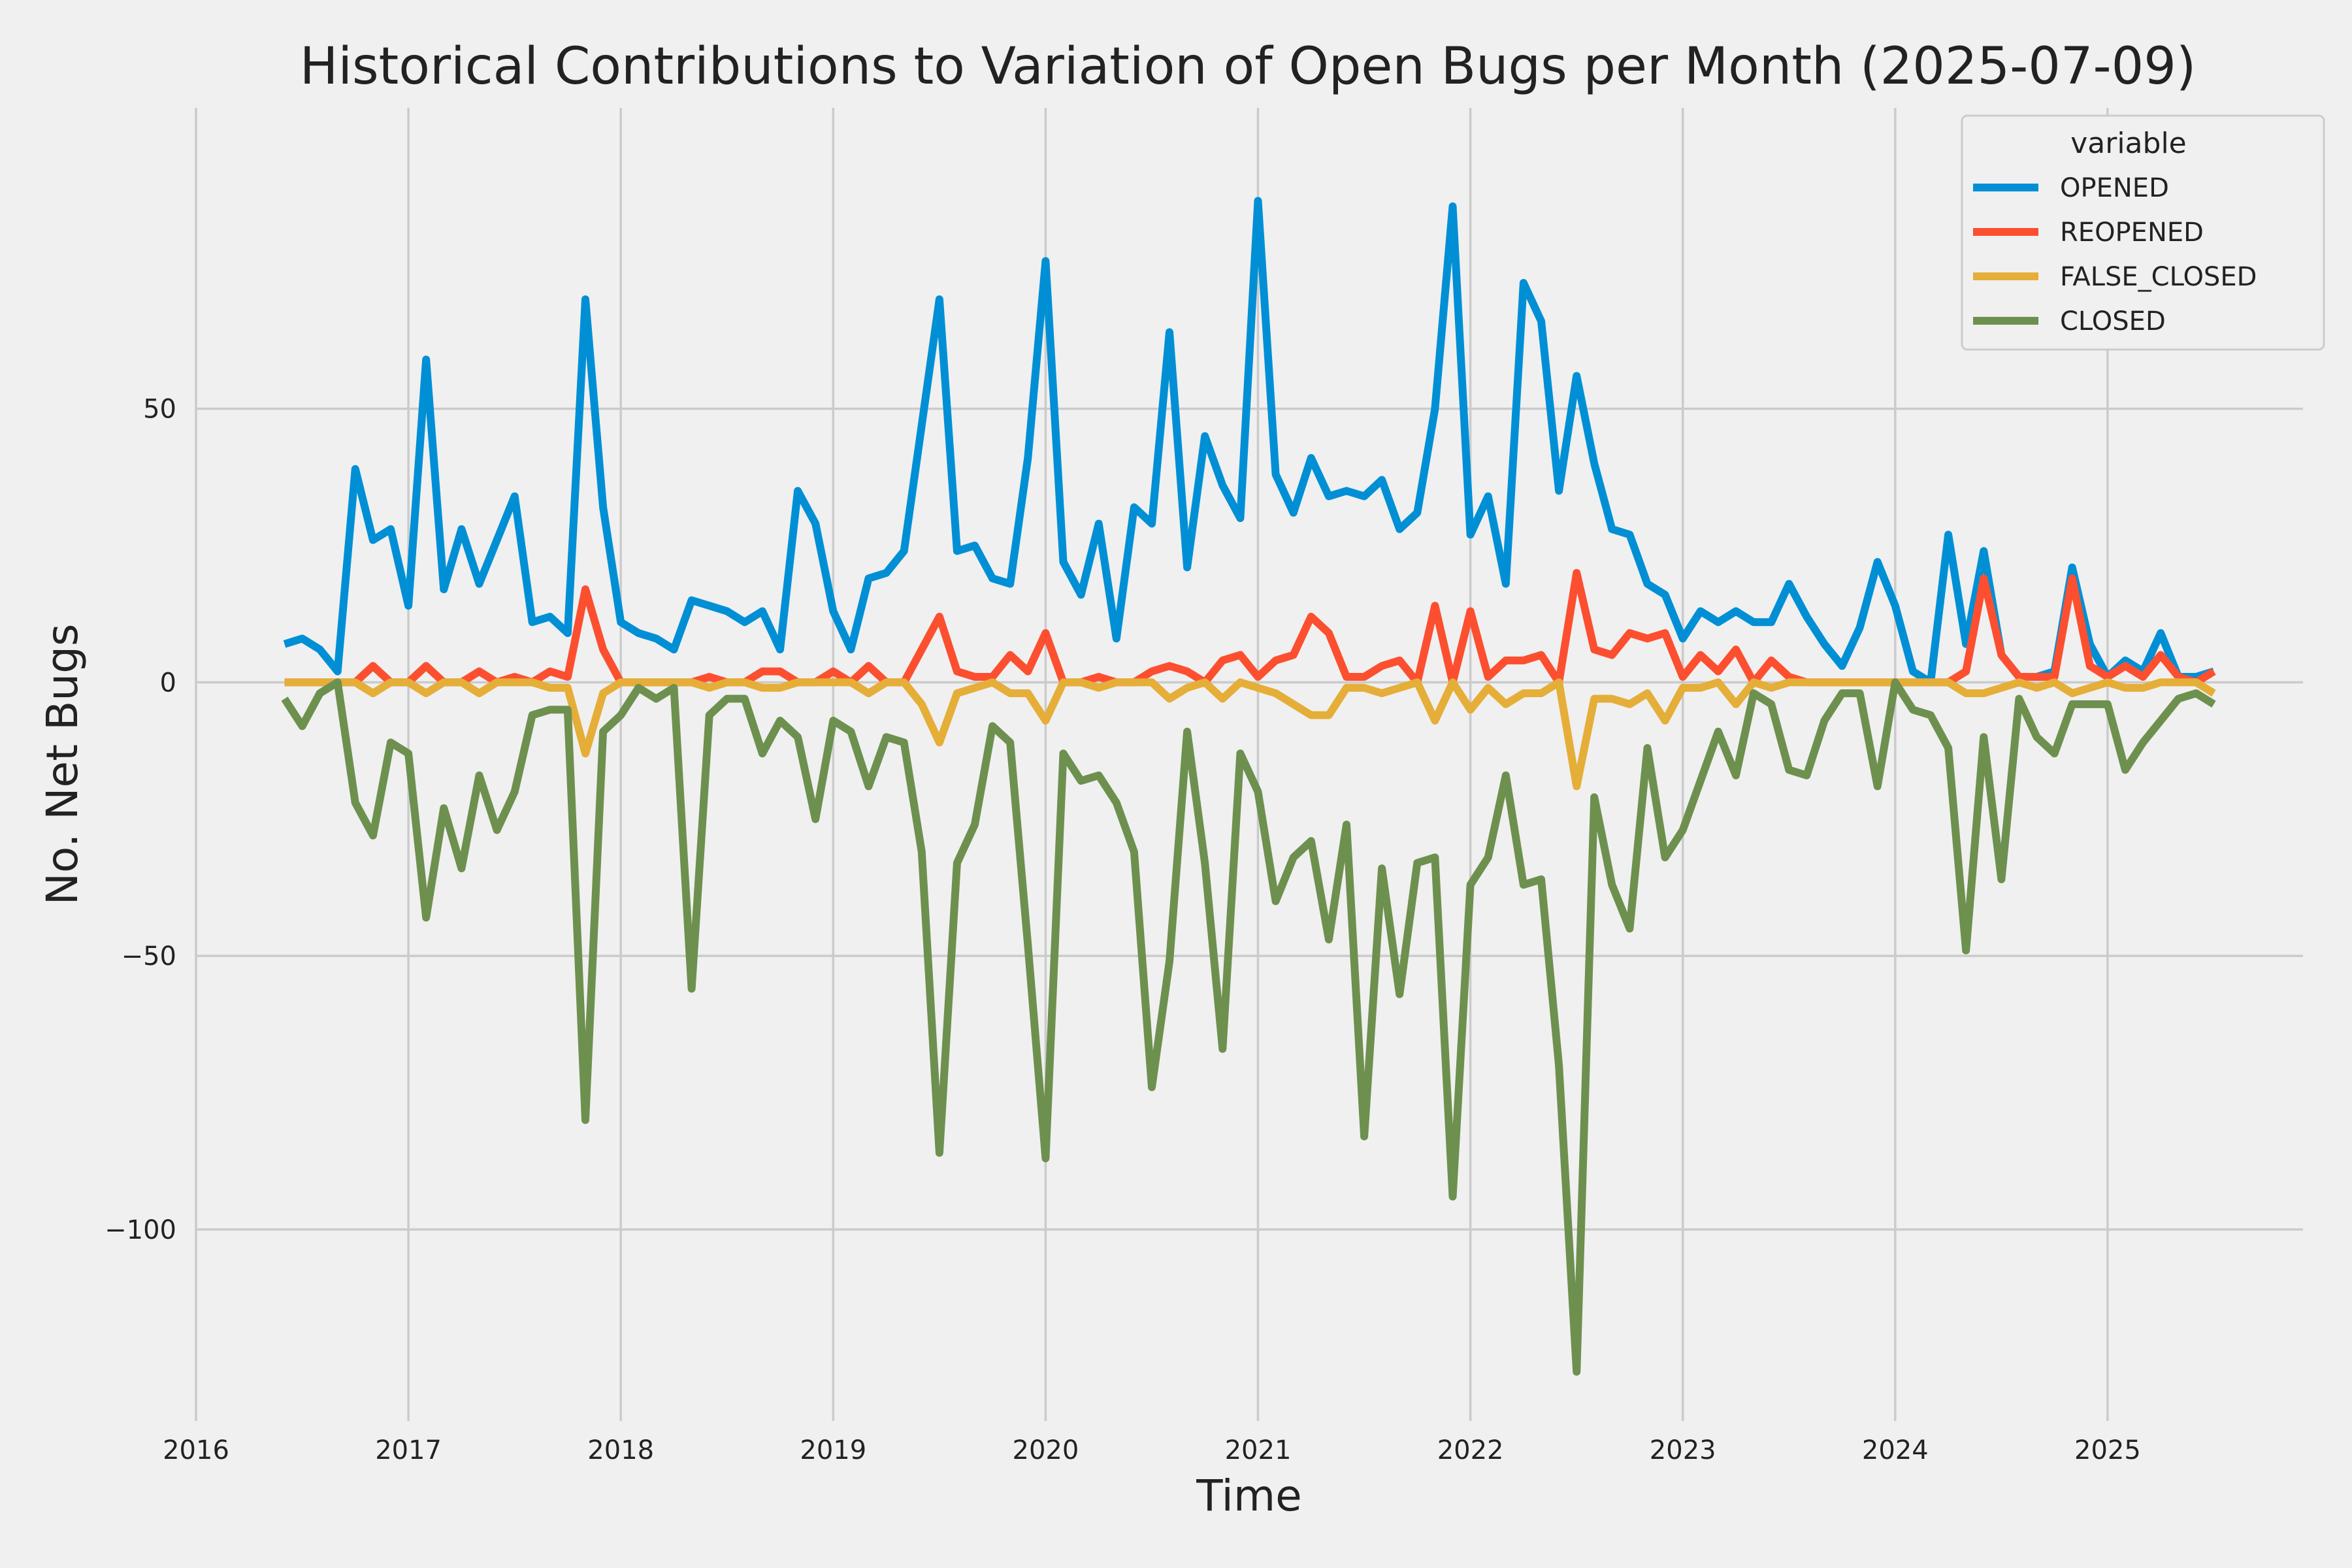 The height and width of the screenshot is (1568, 2352). What do you see at coordinates (833, 1450) in the screenshot?
I see `x-tick-label-2019: 2019` at bounding box center [833, 1450].